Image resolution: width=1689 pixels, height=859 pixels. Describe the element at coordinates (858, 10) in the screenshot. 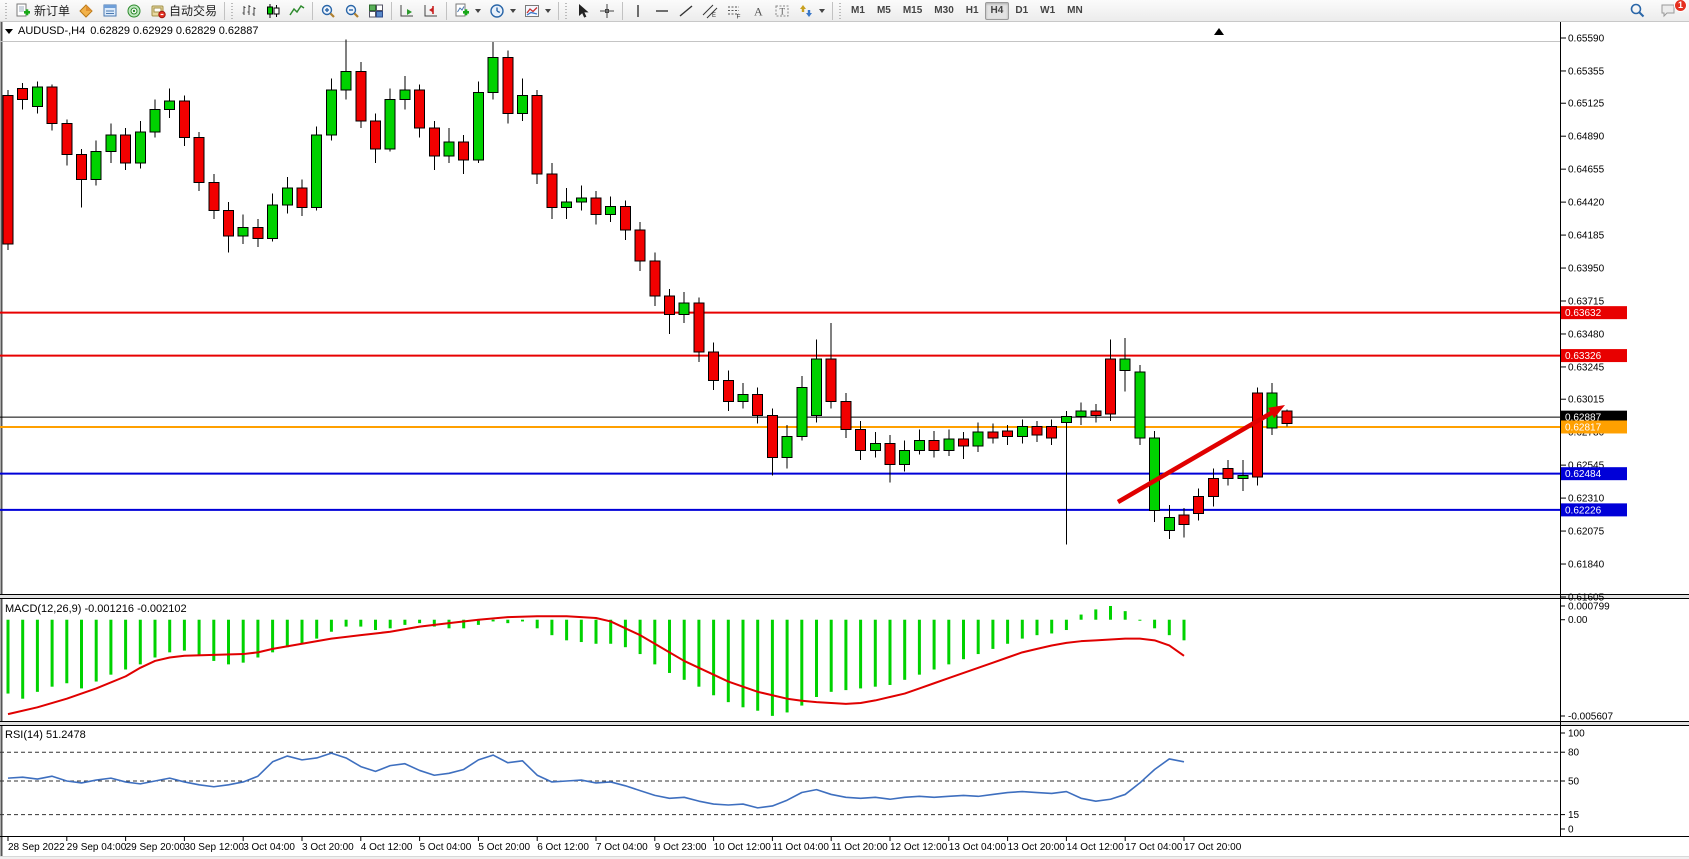

I see `timeframe-m1-button: M1` at that location.